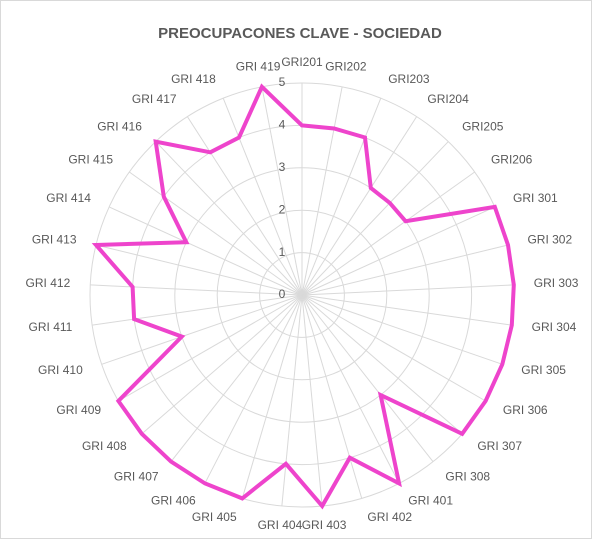  What do you see at coordinates (282, 294) in the screenshot?
I see `r-tick-label: 0` at bounding box center [282, 294].